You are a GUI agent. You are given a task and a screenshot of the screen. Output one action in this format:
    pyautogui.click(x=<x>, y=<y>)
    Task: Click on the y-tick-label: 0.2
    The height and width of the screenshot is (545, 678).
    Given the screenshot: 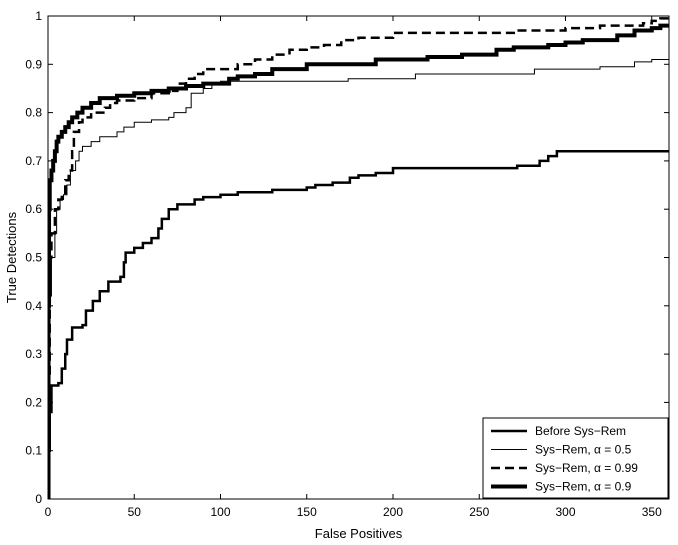 What is the action you would take?
    pyautogui.click(x=33, y=402)
    